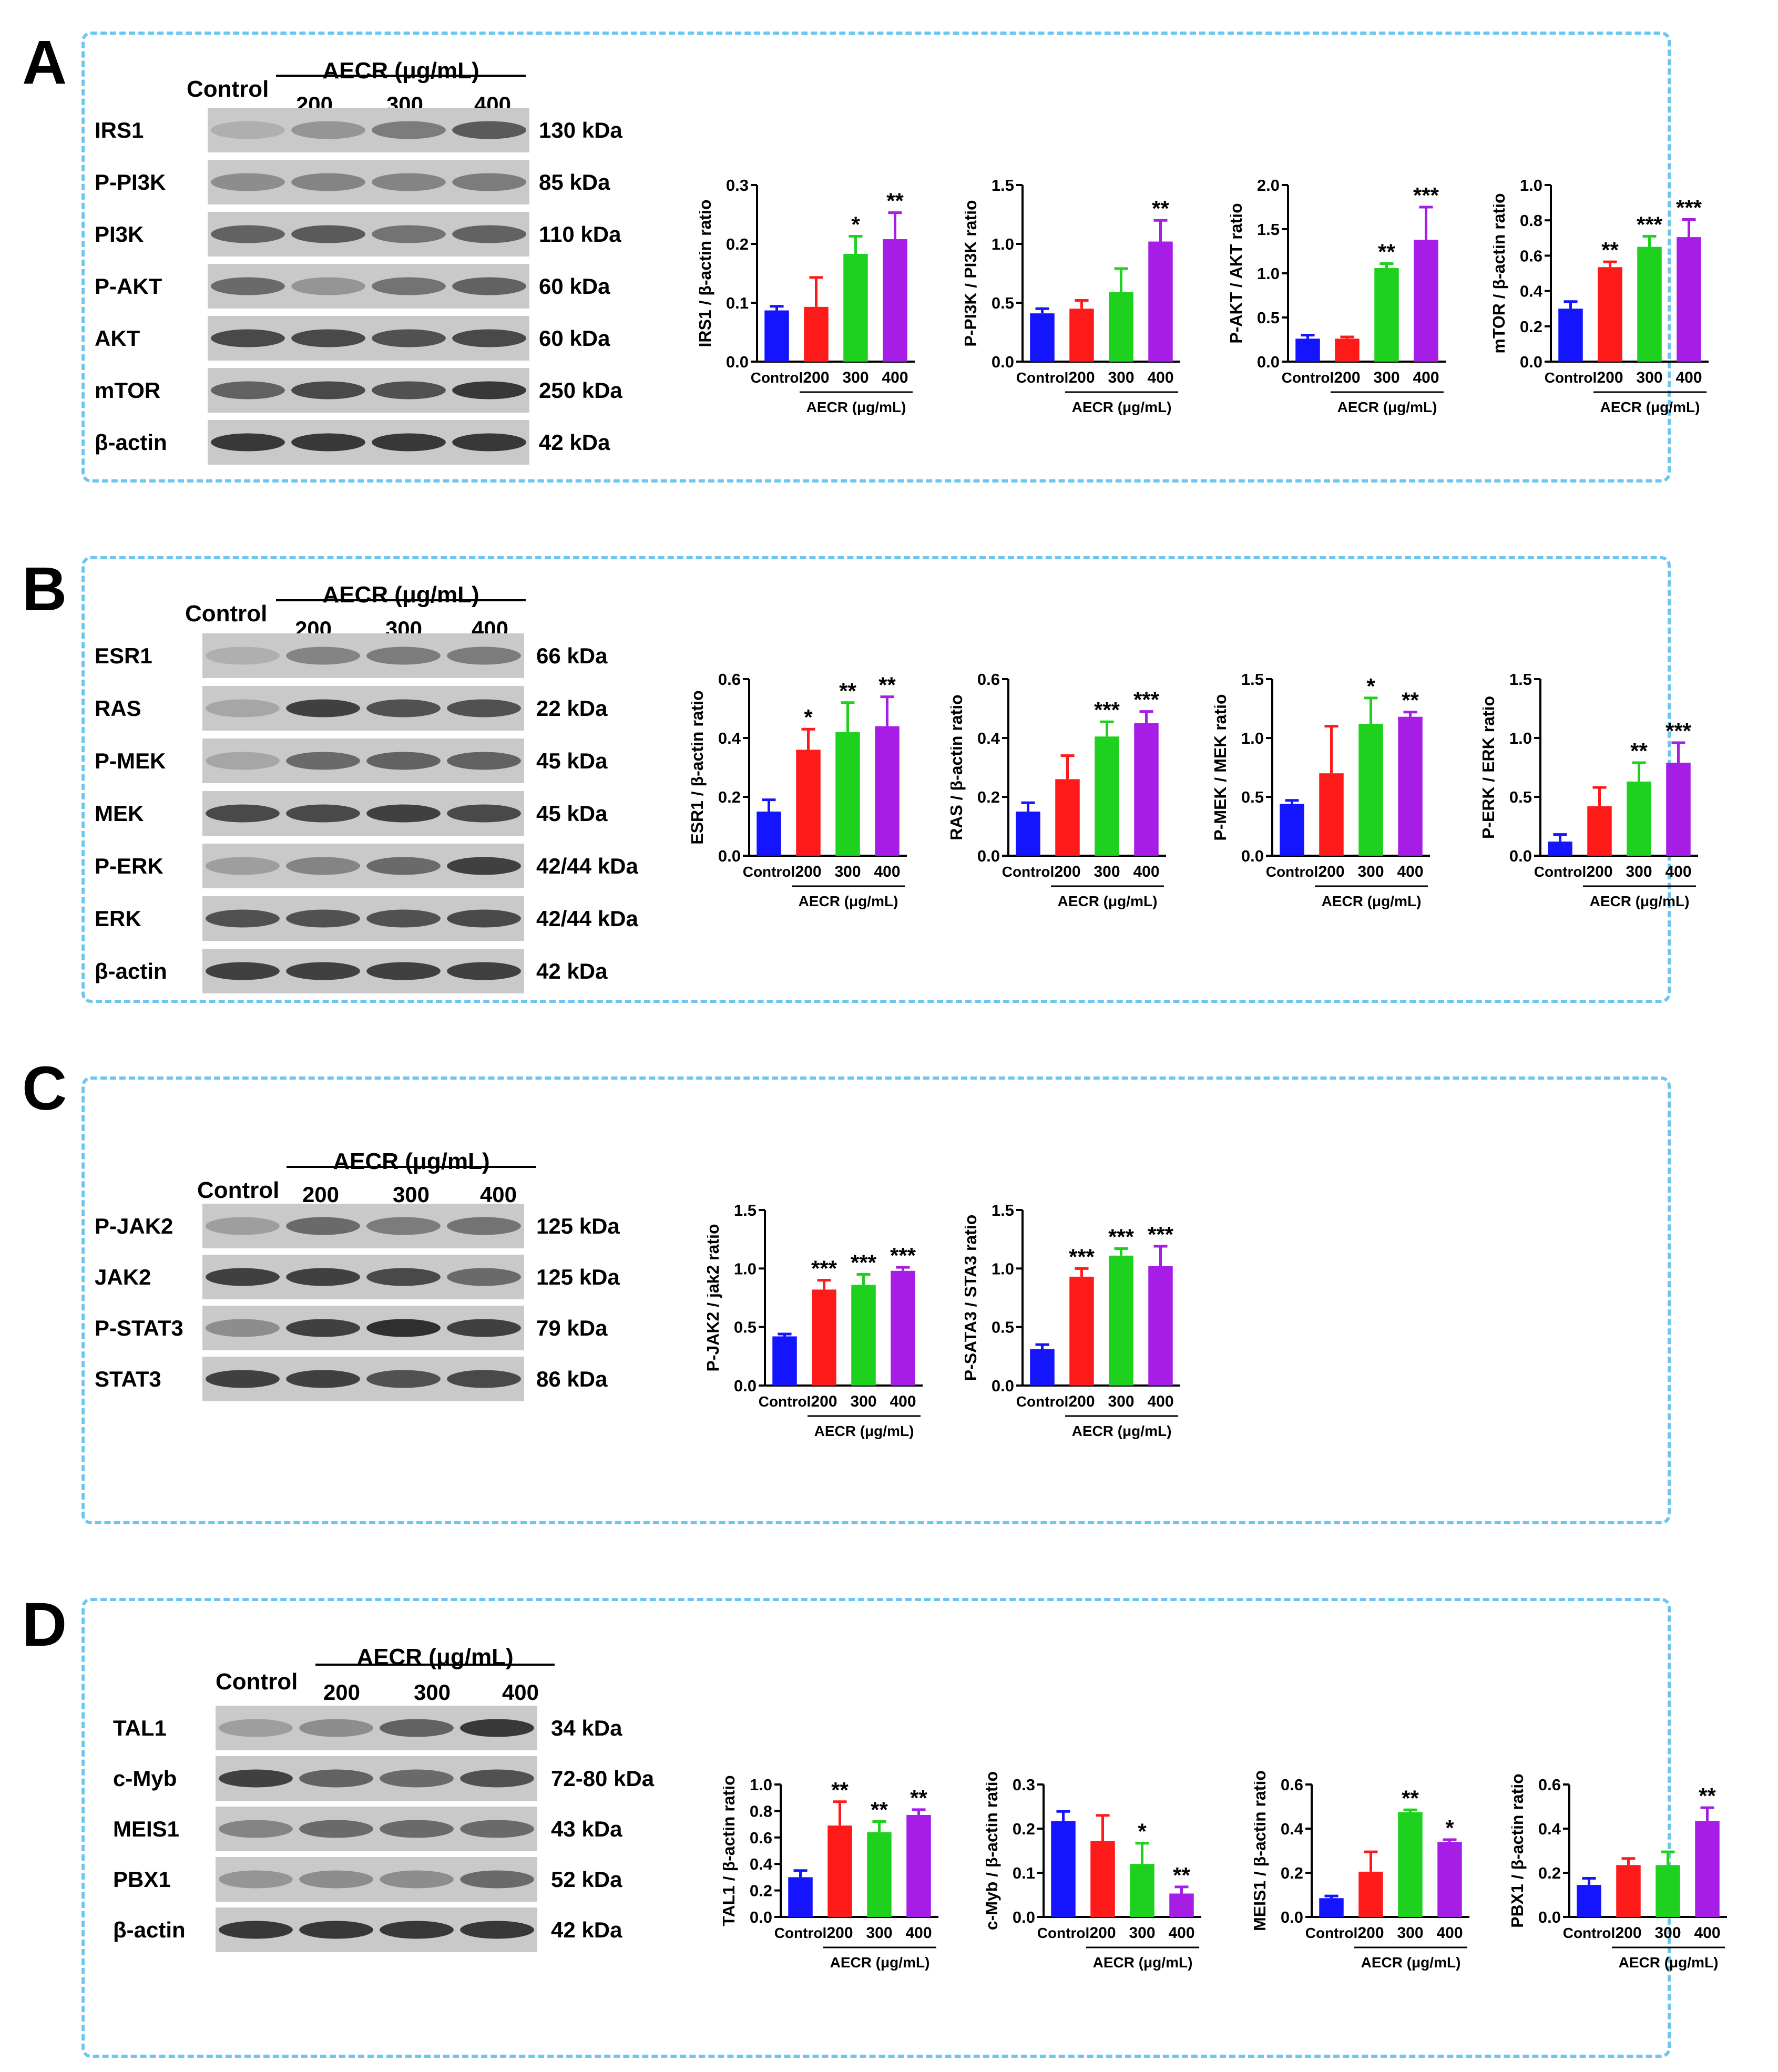 Image resolution: width=1778 pixels, height=2072 pixels. Describe the element at coordinates (1549, 1785) in the screenshot. I see `y-tick-label: 0.6` at that location.